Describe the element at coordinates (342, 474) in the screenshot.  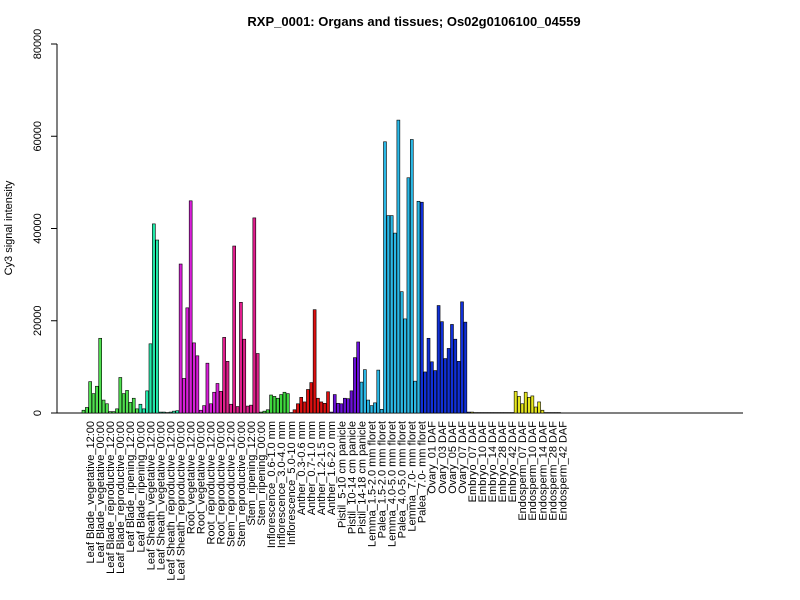
I see `x-tick-label: Pistil_5-10 cm panicle` at that location.